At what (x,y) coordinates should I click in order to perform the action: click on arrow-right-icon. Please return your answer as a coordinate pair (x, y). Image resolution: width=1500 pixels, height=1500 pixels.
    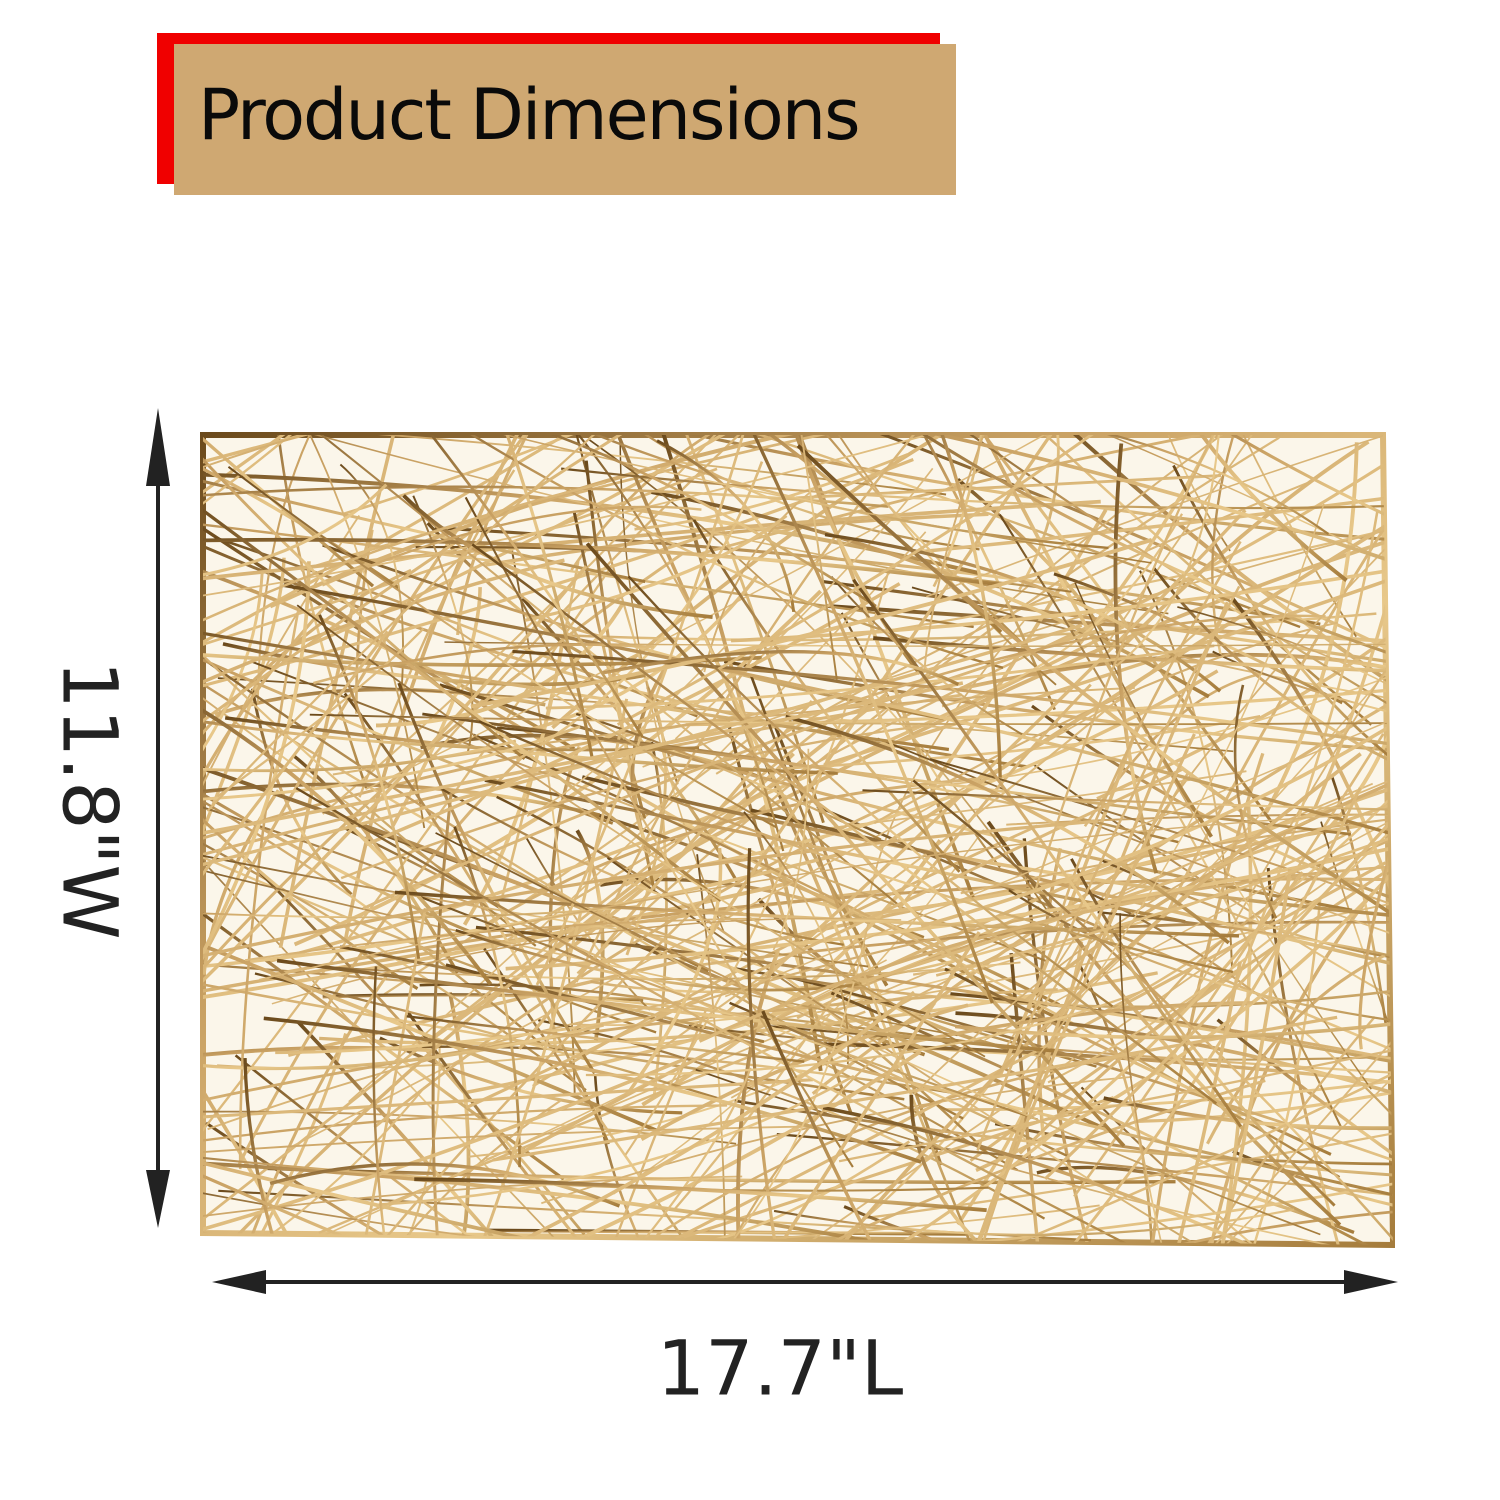
    Looking at the image, I should click on (1371, 1282).